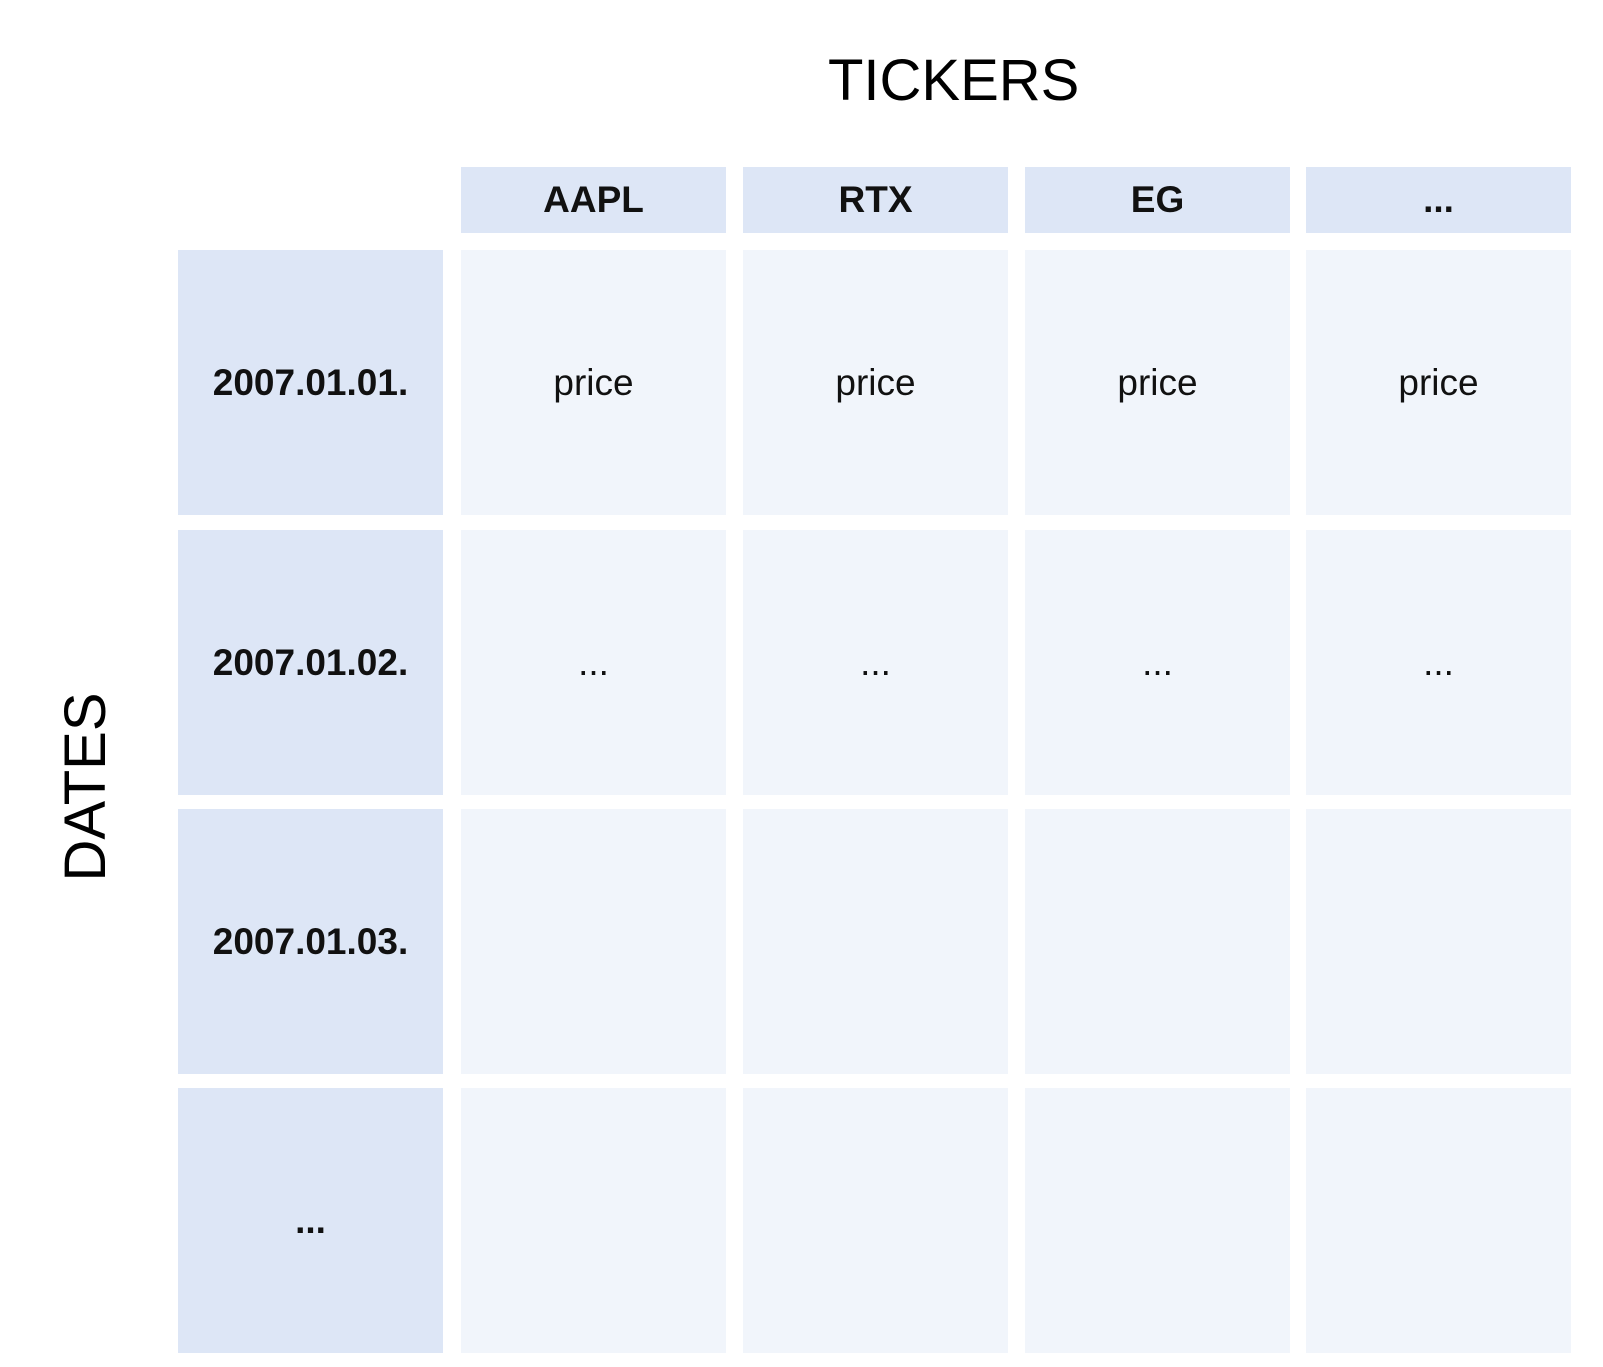  I want to click on column-header-3: EG, so click(1157, 200).